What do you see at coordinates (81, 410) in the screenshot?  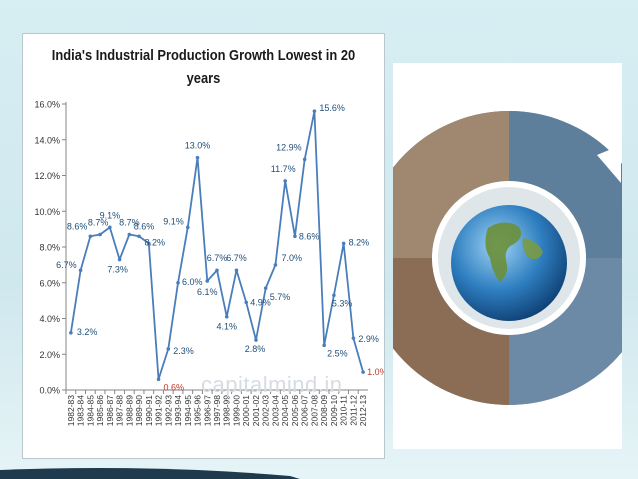 I see `x-tick-label: 1983-84` at bounding box center [81, 410].